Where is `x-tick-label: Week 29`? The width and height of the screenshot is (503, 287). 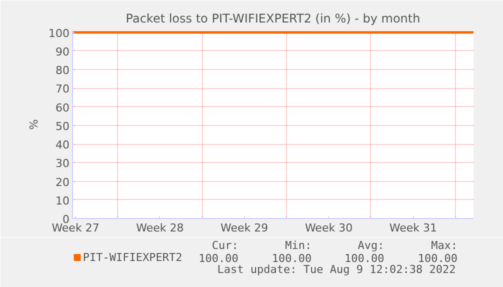
x-tick-label: Week 29 is located at coordinates (244, 228).